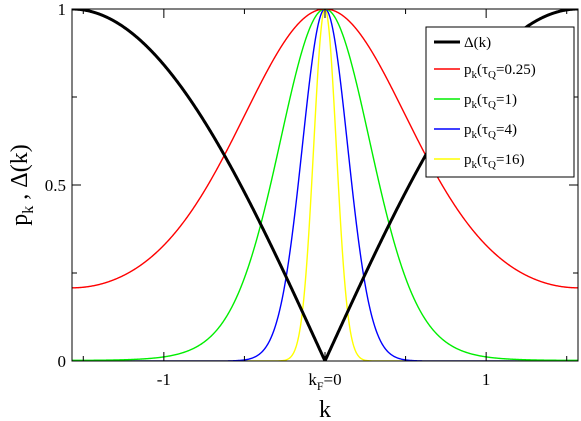 The width and height of the screenshot is (581, 421). What do you see at coordinates (490, 101) in the screenshot?
I see `legend-label-tq1: pk(τQ=1)` at bounding box center [490, 101].